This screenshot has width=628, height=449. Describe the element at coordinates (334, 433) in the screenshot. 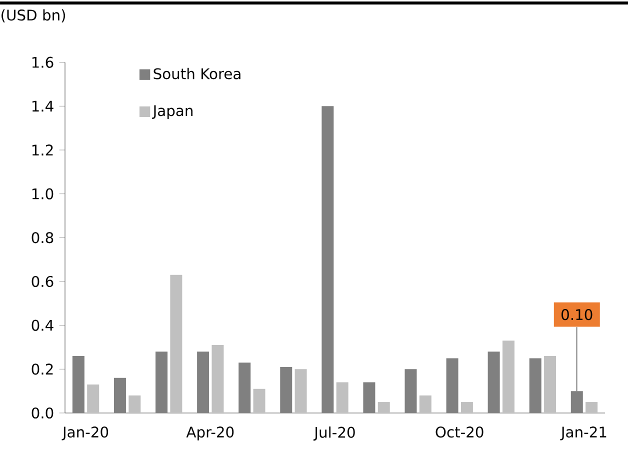

I see `x-tick-label: Jul-20` at that location.